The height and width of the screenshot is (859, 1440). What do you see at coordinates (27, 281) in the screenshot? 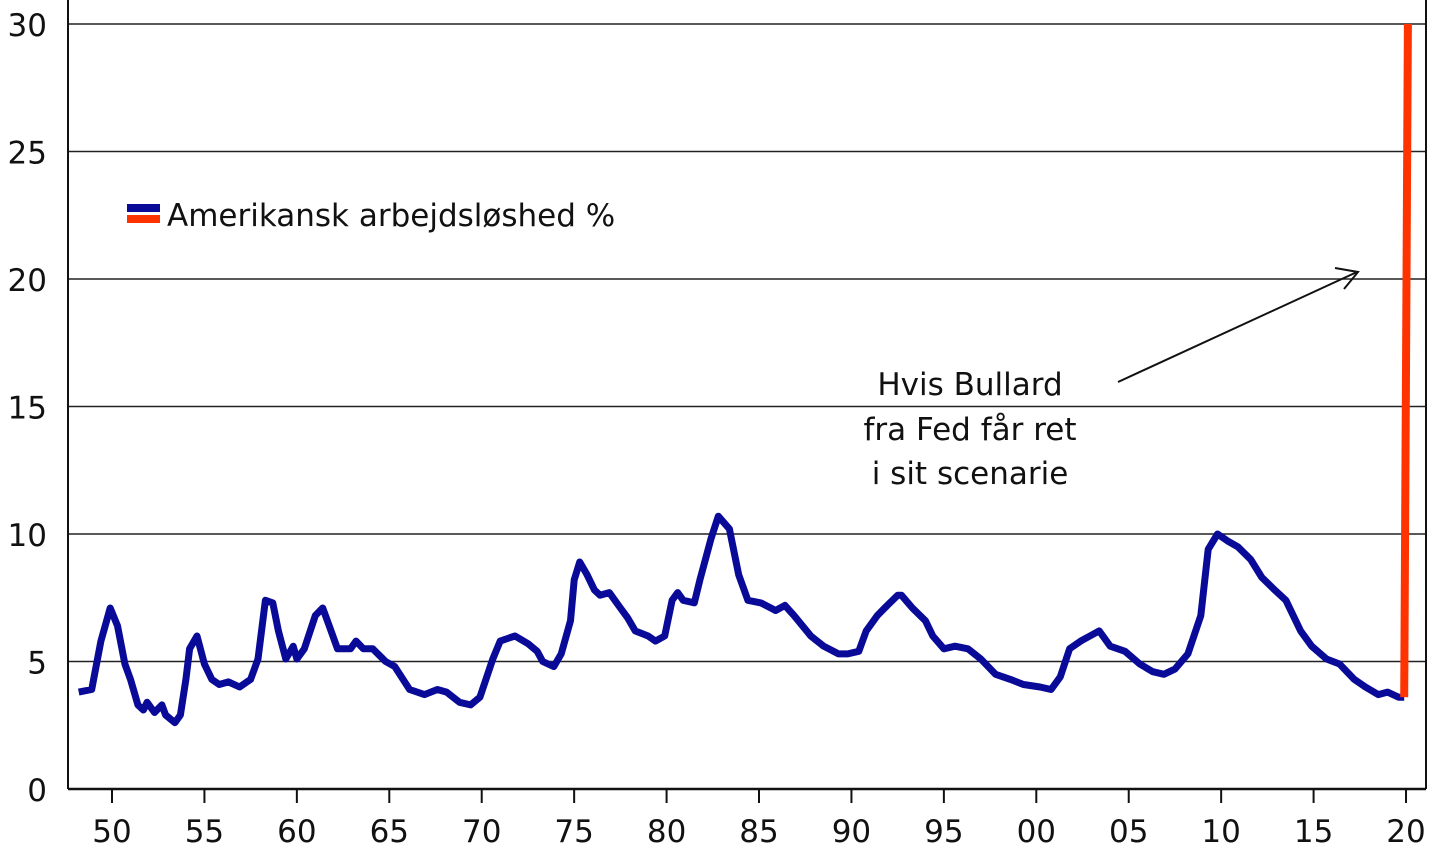
I see `y-tick-label: 20` at bounding box center [27, 281].